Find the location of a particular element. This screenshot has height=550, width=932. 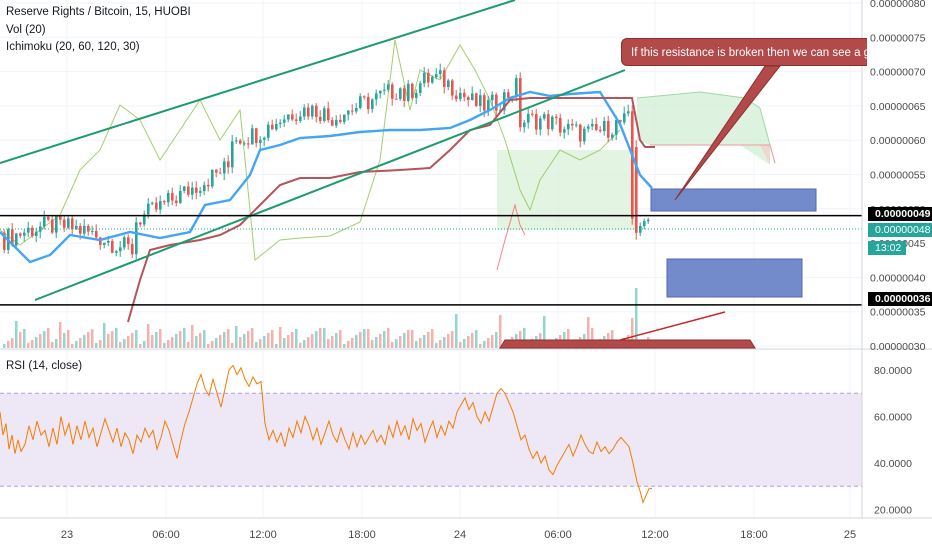

leading-span-b is located at coordinates (713, 154).